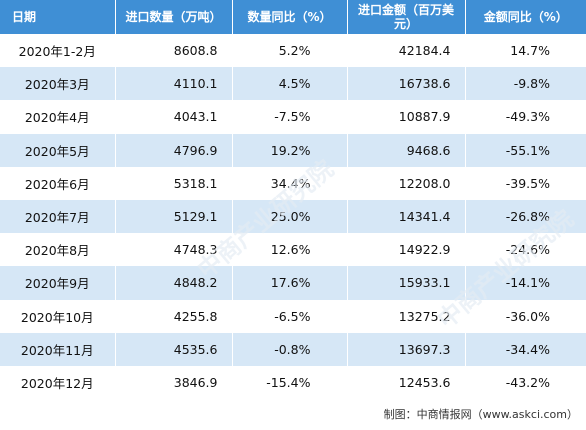  I want to click on cell-volume-yoy: -0.8%, so click(290, 349).